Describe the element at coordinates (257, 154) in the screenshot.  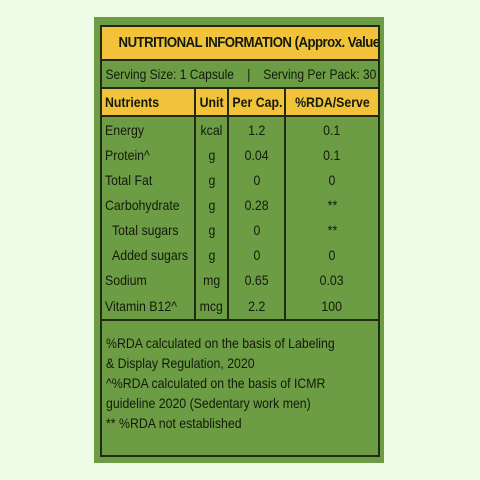
I see `nutrient-per-cap: 0.04` at that location.